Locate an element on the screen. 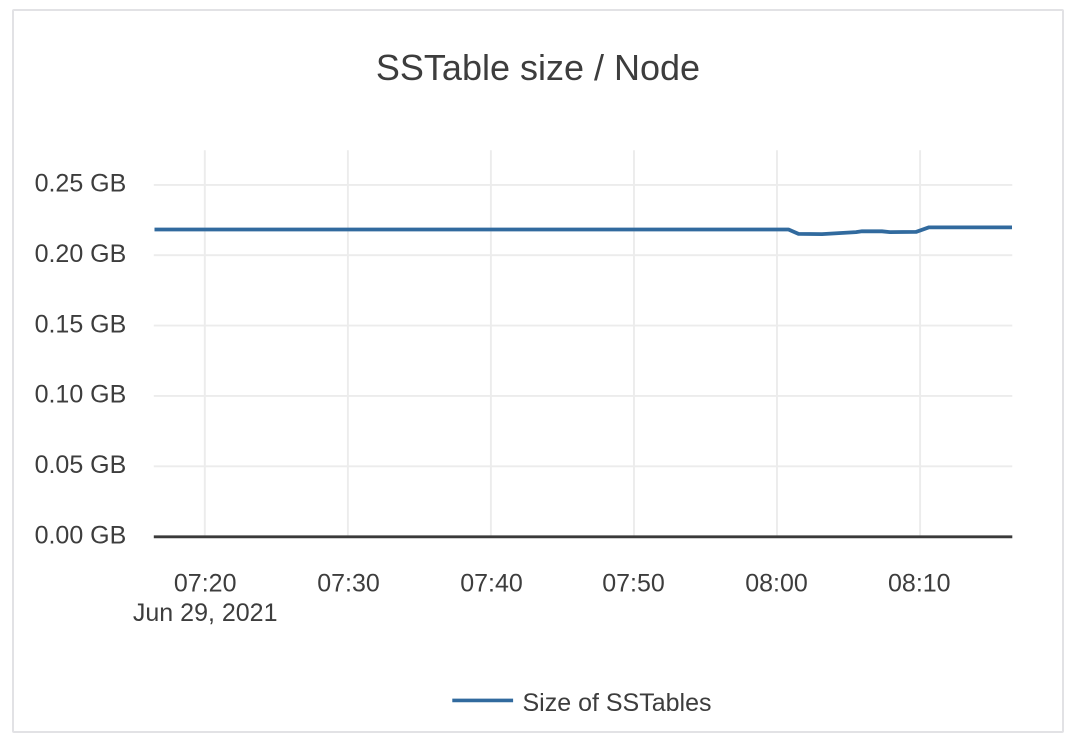 This screenshot has width=1072, height=744. svg-text: 0.20 GB is located at coordinates (81, 254).